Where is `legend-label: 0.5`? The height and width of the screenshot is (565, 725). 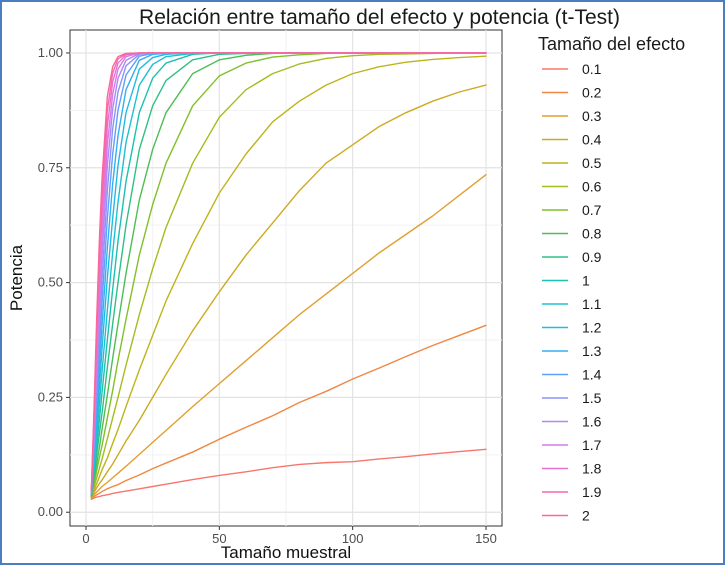 legend-label: 0.5 is located at coordinates (592, 163).